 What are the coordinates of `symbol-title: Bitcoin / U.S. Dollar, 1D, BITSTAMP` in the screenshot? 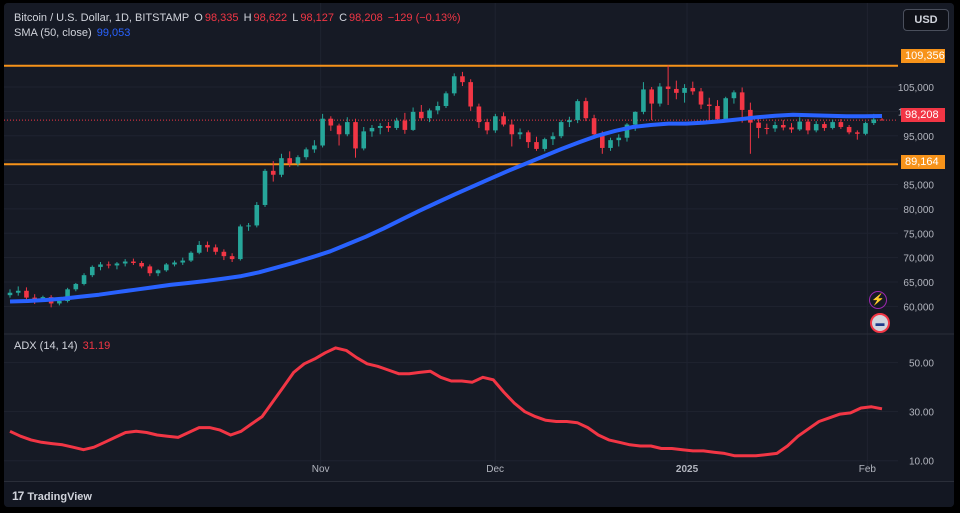 It's located at (102, 18).